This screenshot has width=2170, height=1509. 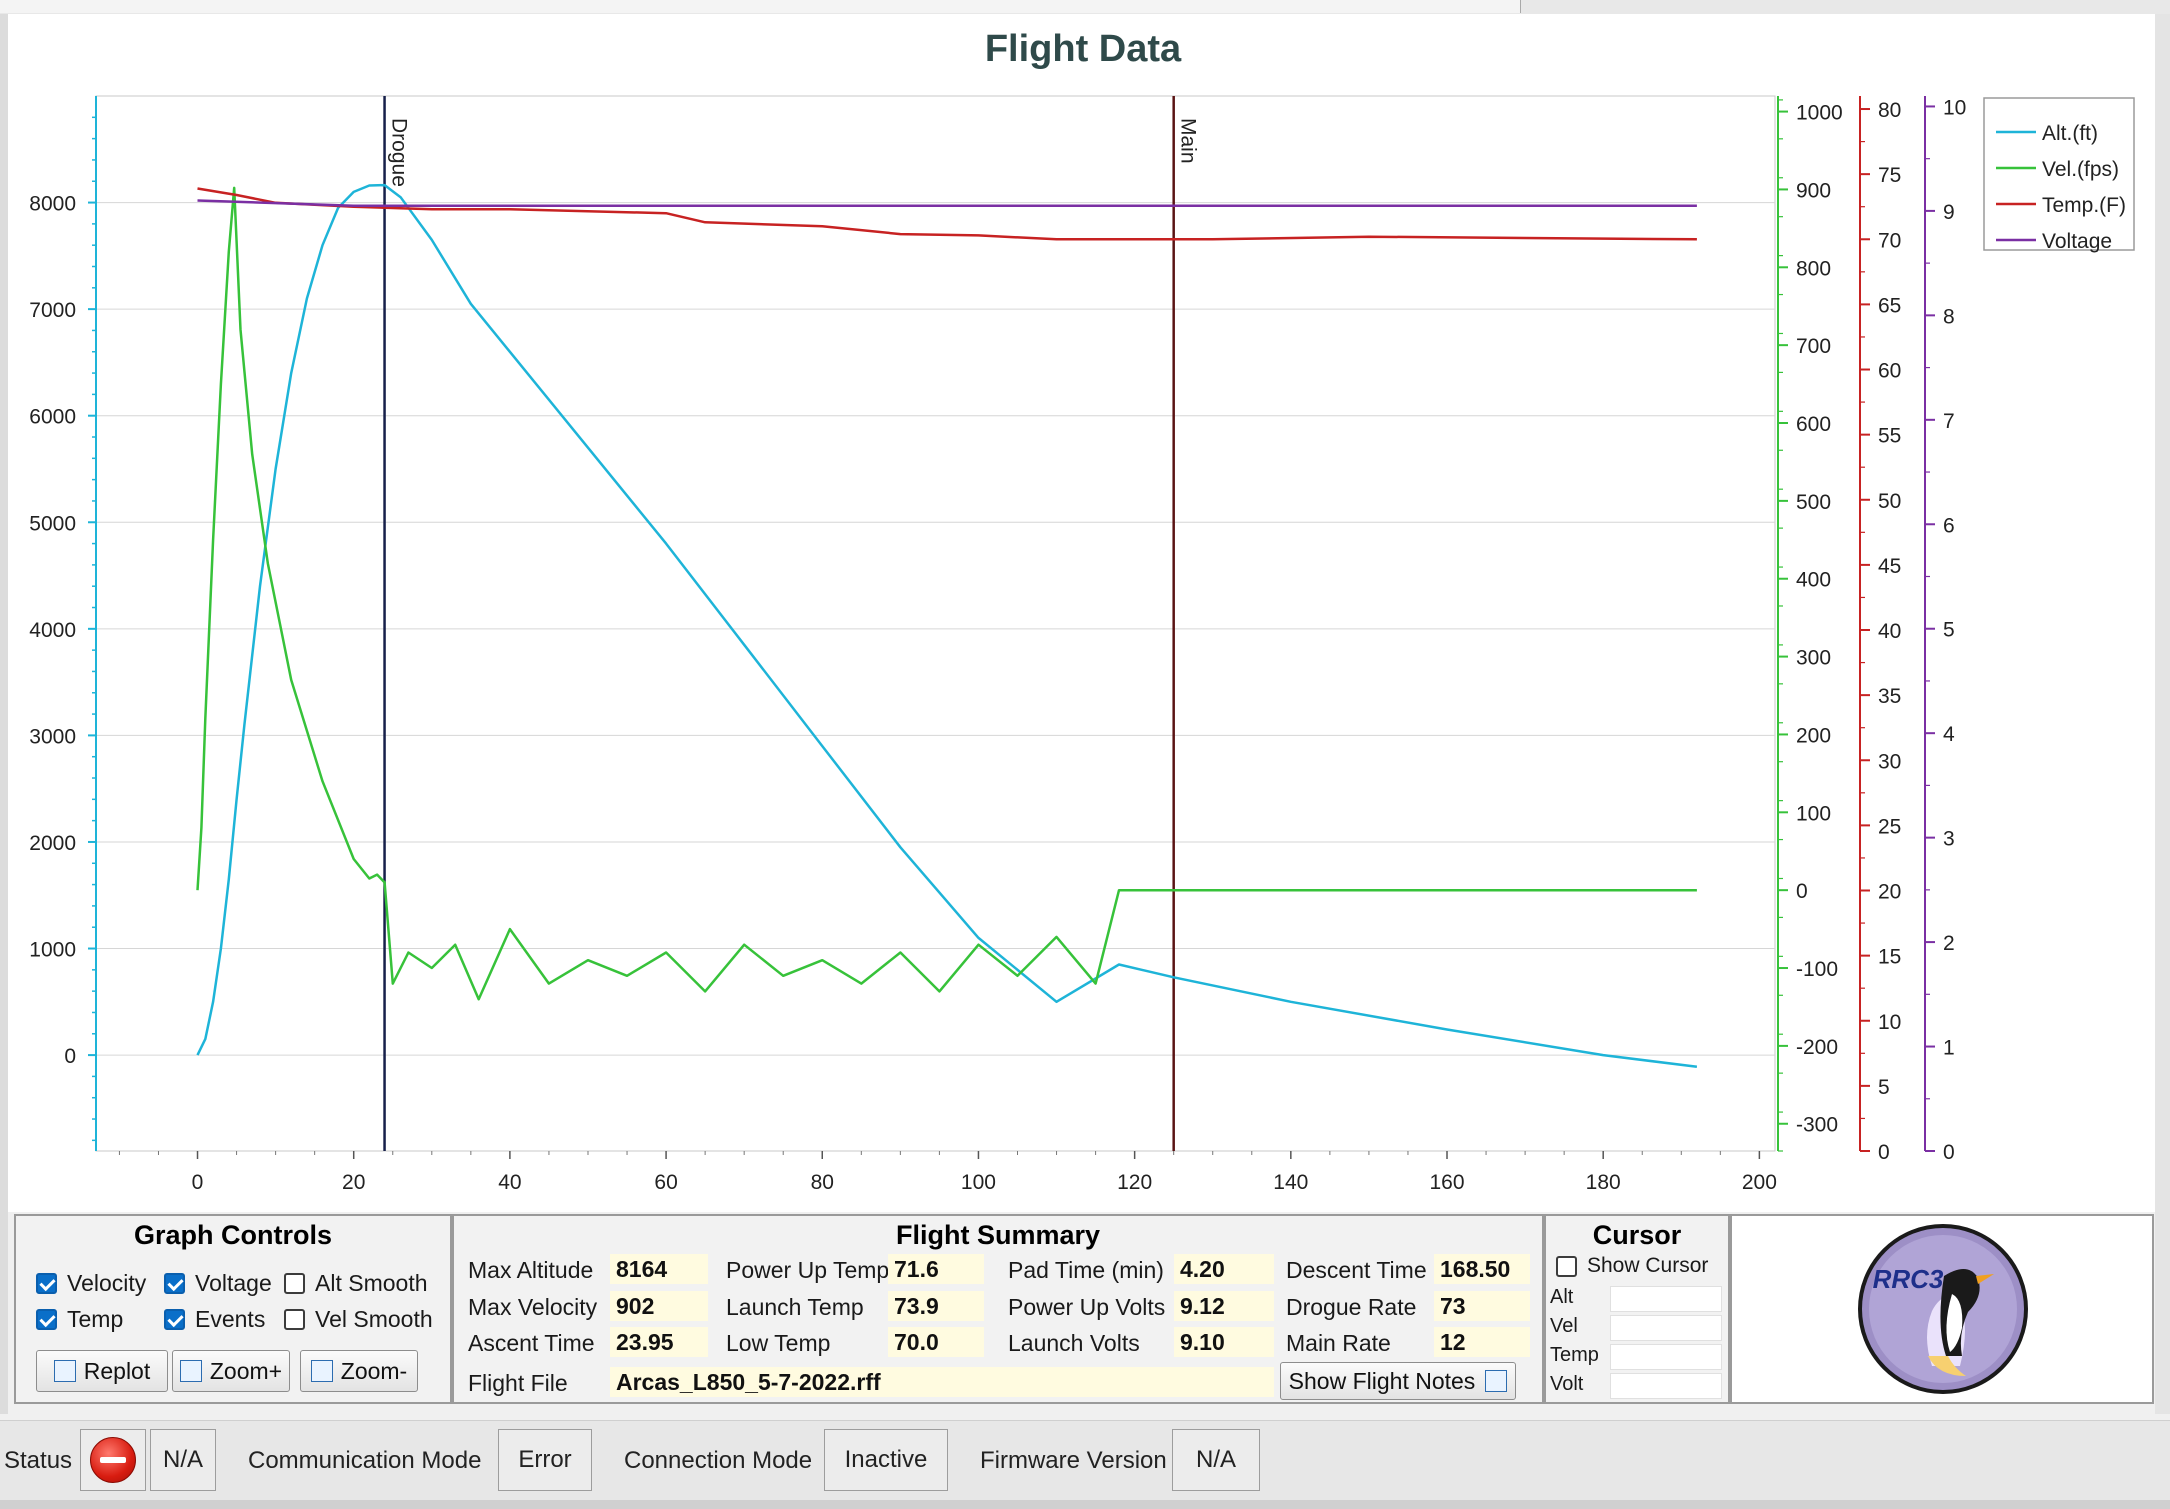 I want to click on temperature-tick-label: 35, so click(x=1889, y=696).